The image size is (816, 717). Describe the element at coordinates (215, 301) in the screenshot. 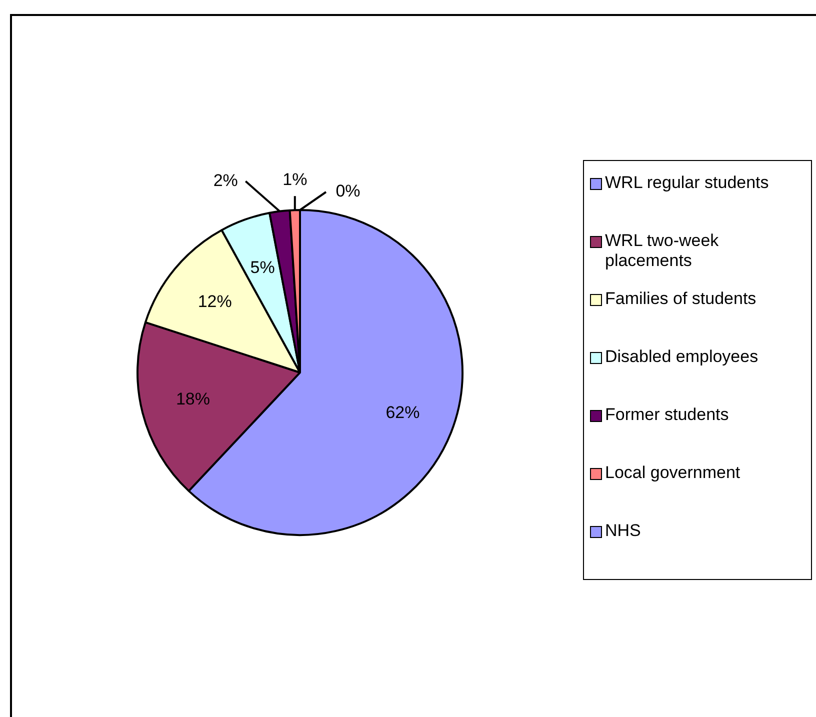

I see `data-label: 12%` at that location.